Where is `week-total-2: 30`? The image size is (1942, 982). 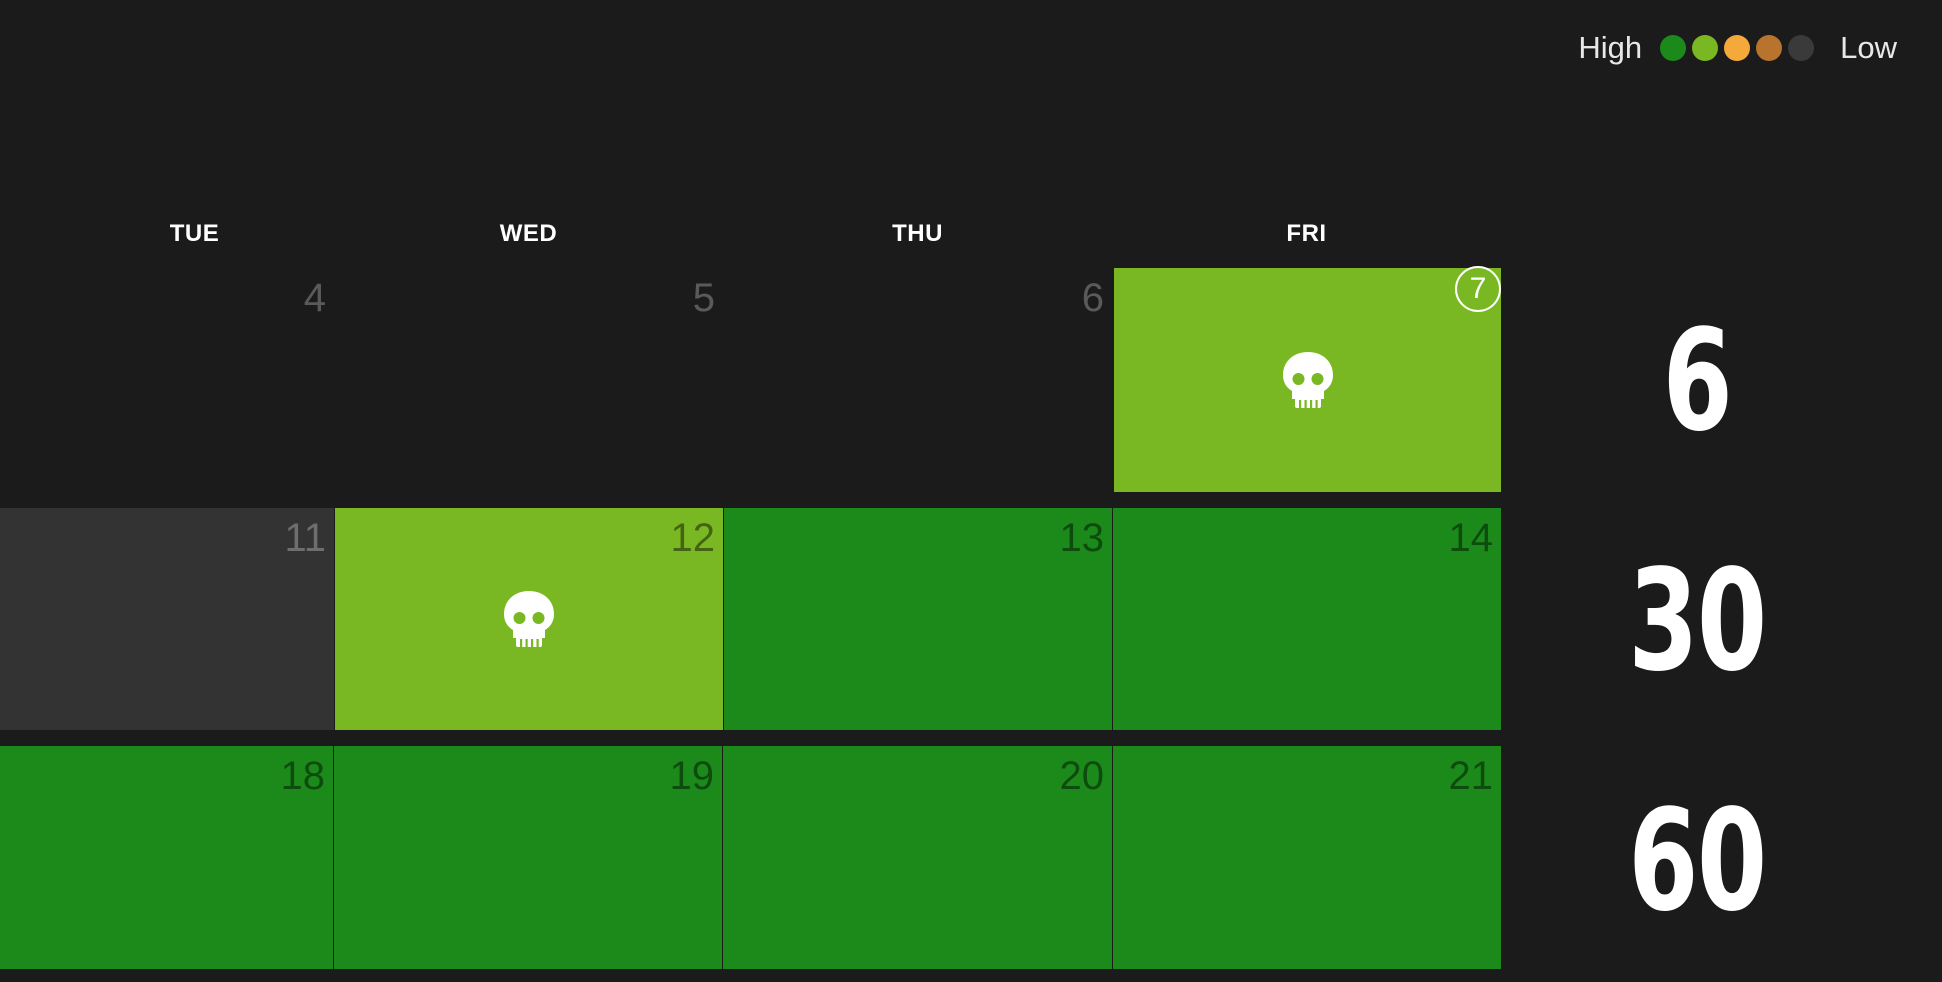
week-total-2: 30 is located at coordinates (1697, 621).